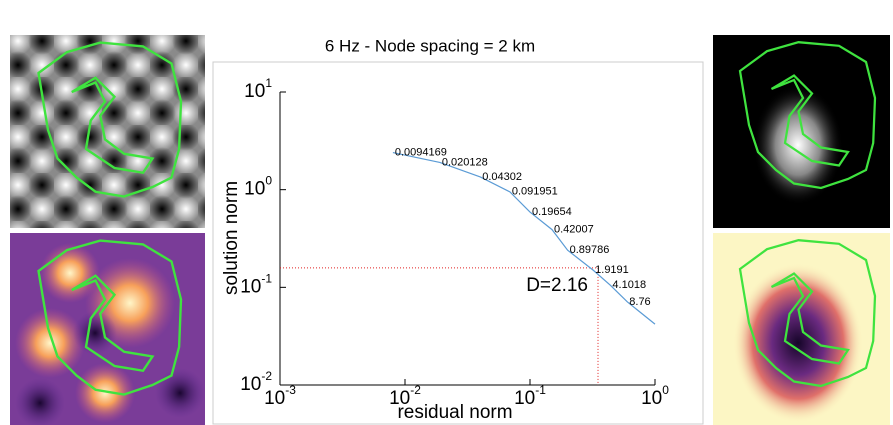  I want to click on tick-exponent: 1, so click(268, 83).